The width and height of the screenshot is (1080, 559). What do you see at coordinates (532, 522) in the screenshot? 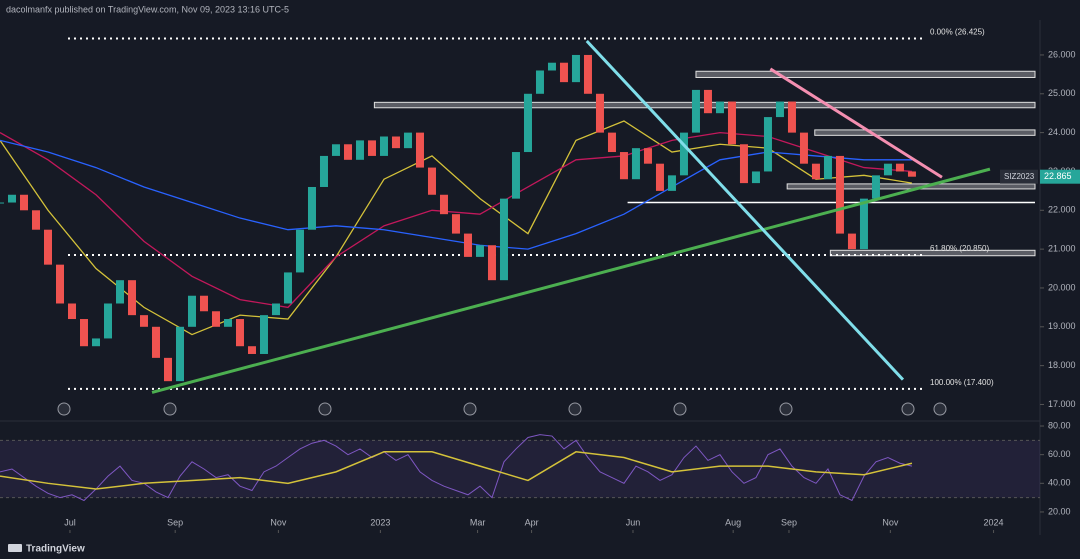
I see `x-tick-label: Apr` at bounding box center [532, 522].